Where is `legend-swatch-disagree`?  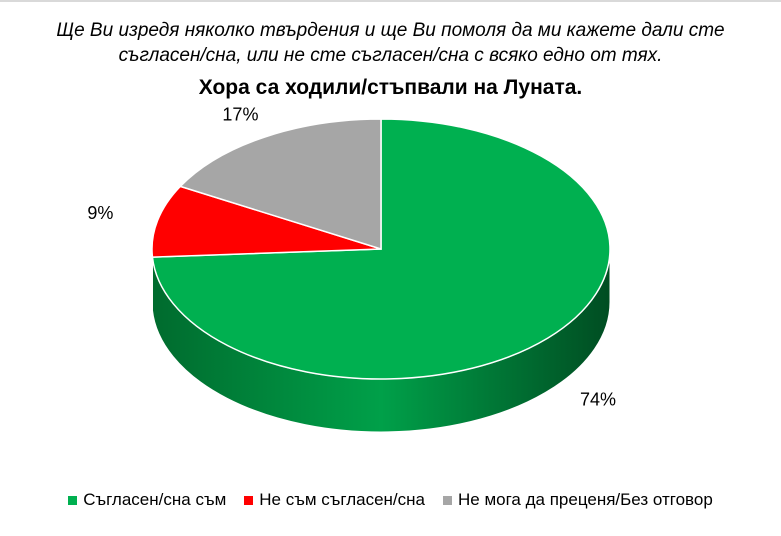
legend-swatch-disagree is located at coordinates (249, 500).